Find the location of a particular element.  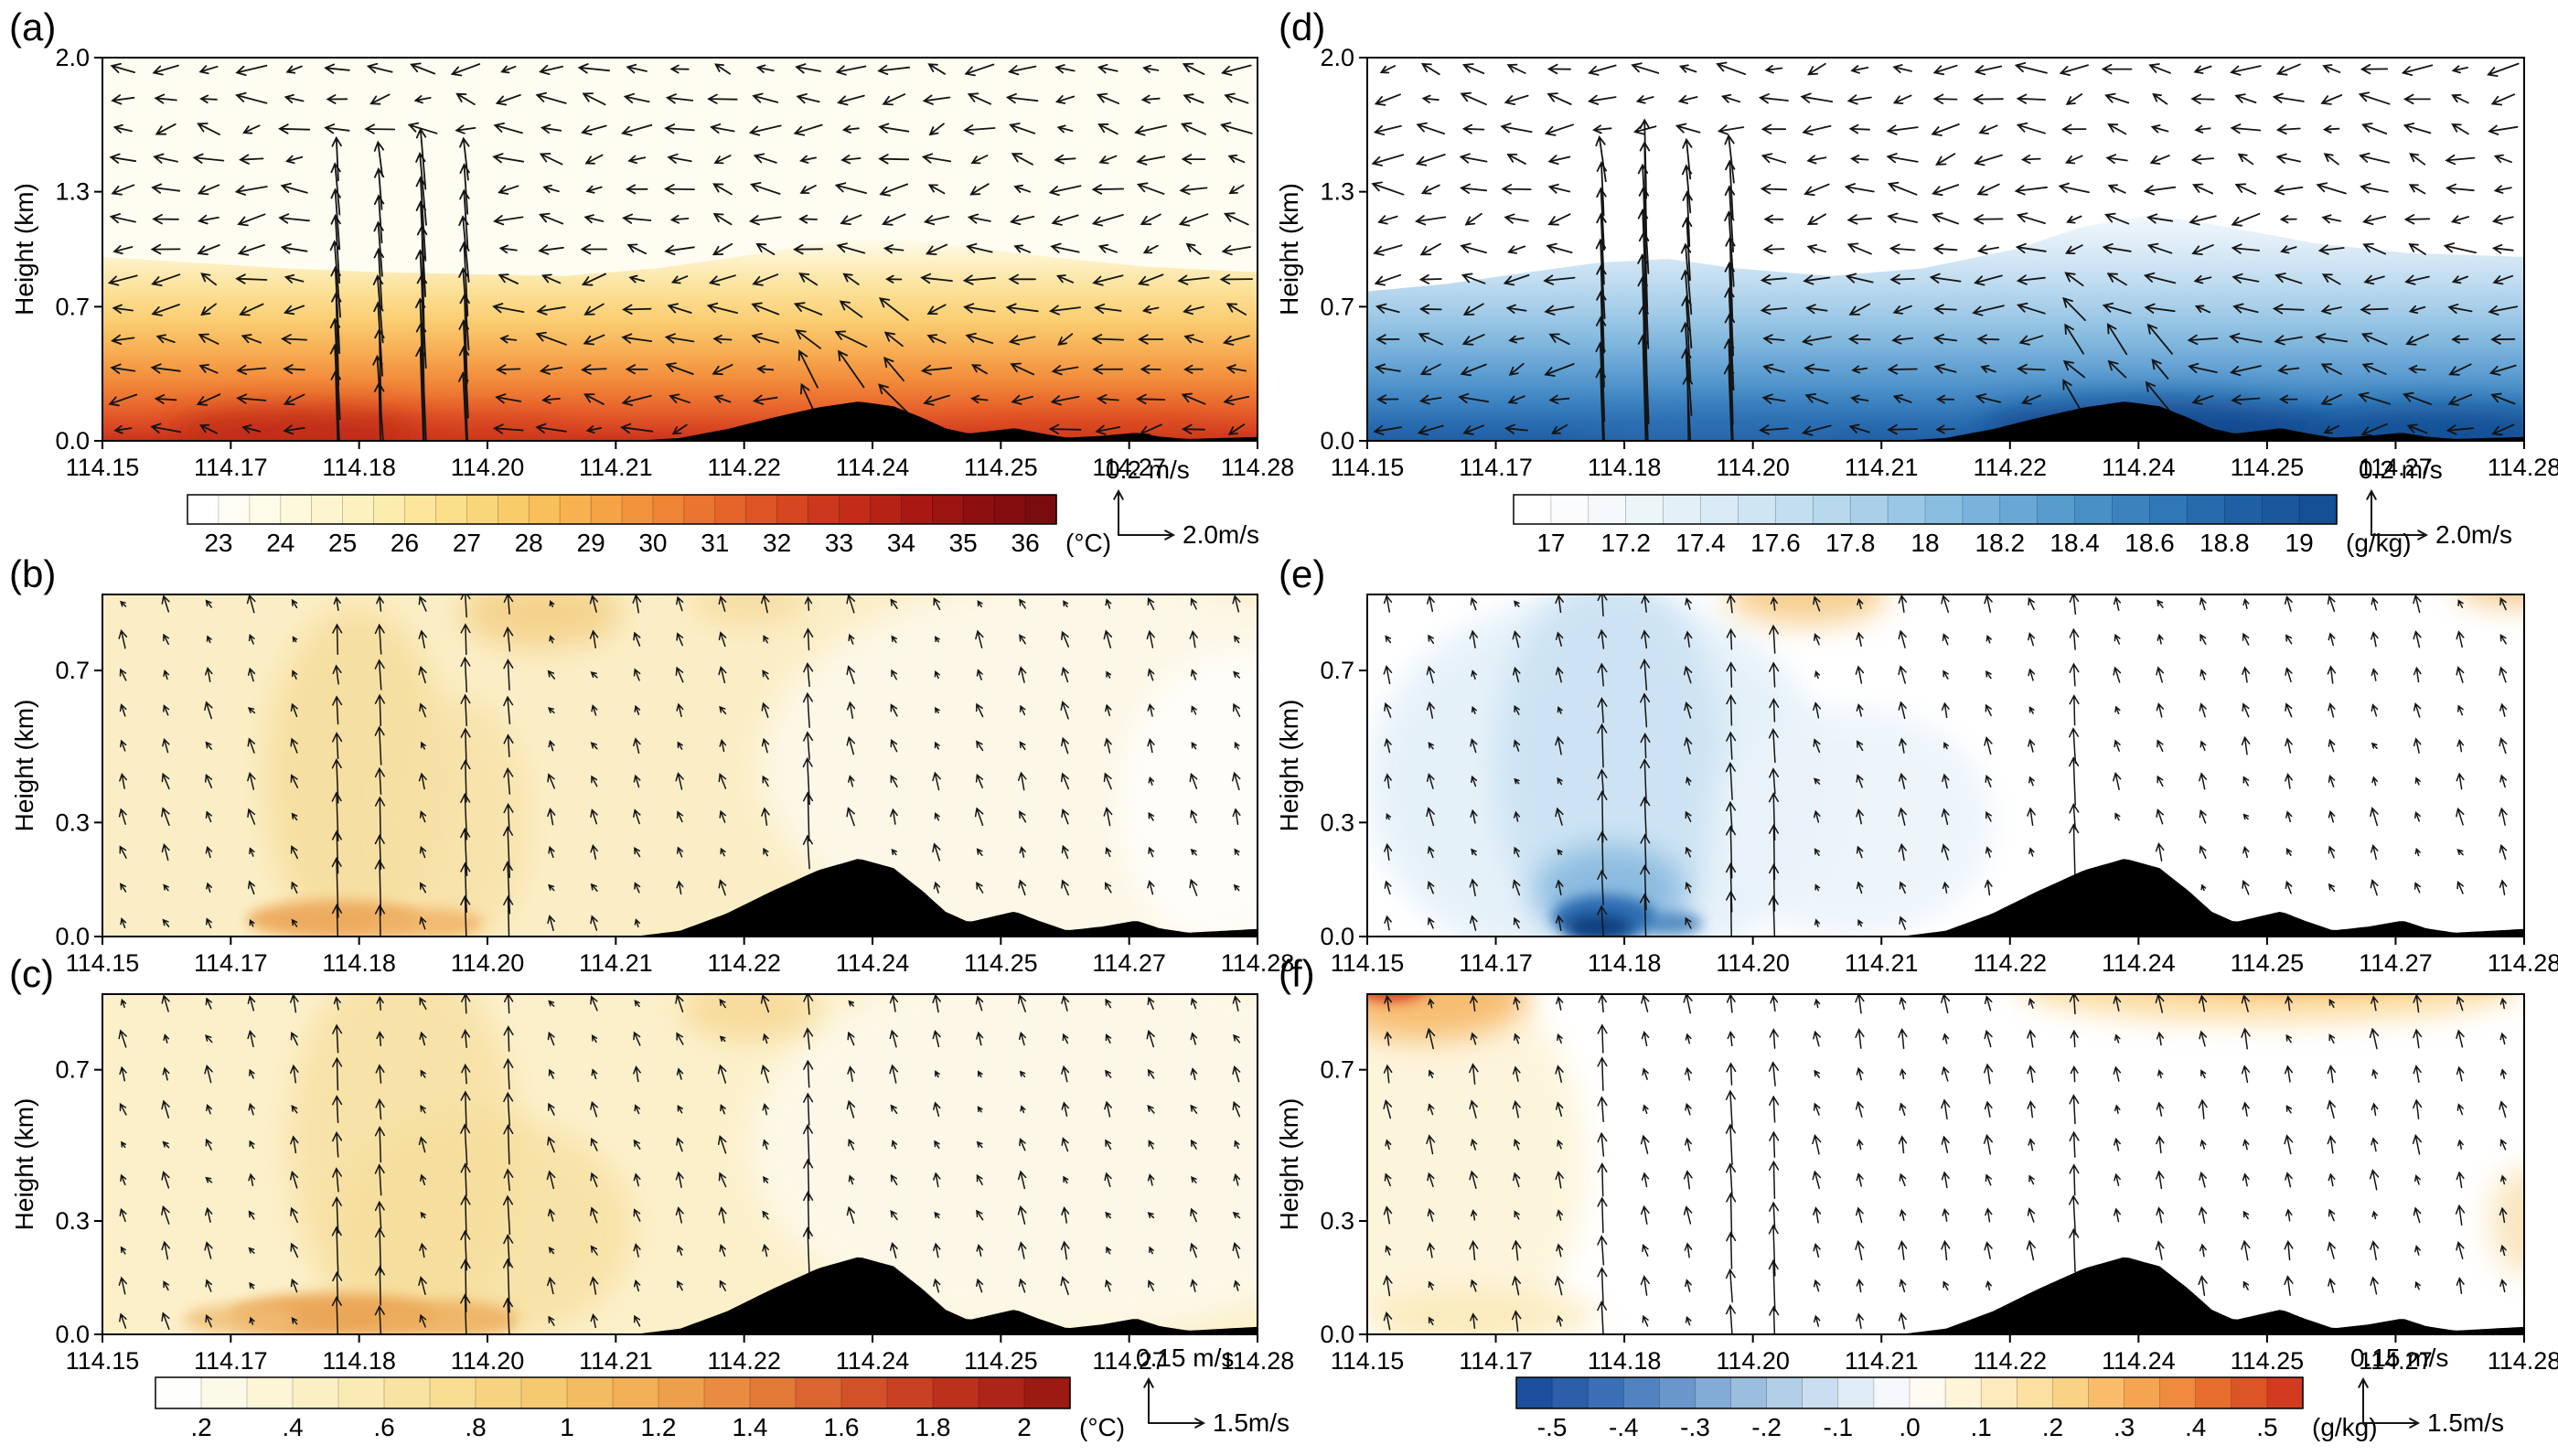

plot-area is located at coordinates (1945, 1164).